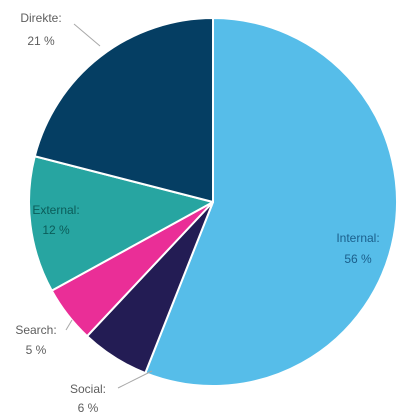 This screenshot has height=419, width=401. Describe the element at coordinates (357, 238) in the screenshot. I see `slice-label-internal: Internal:` at that location.